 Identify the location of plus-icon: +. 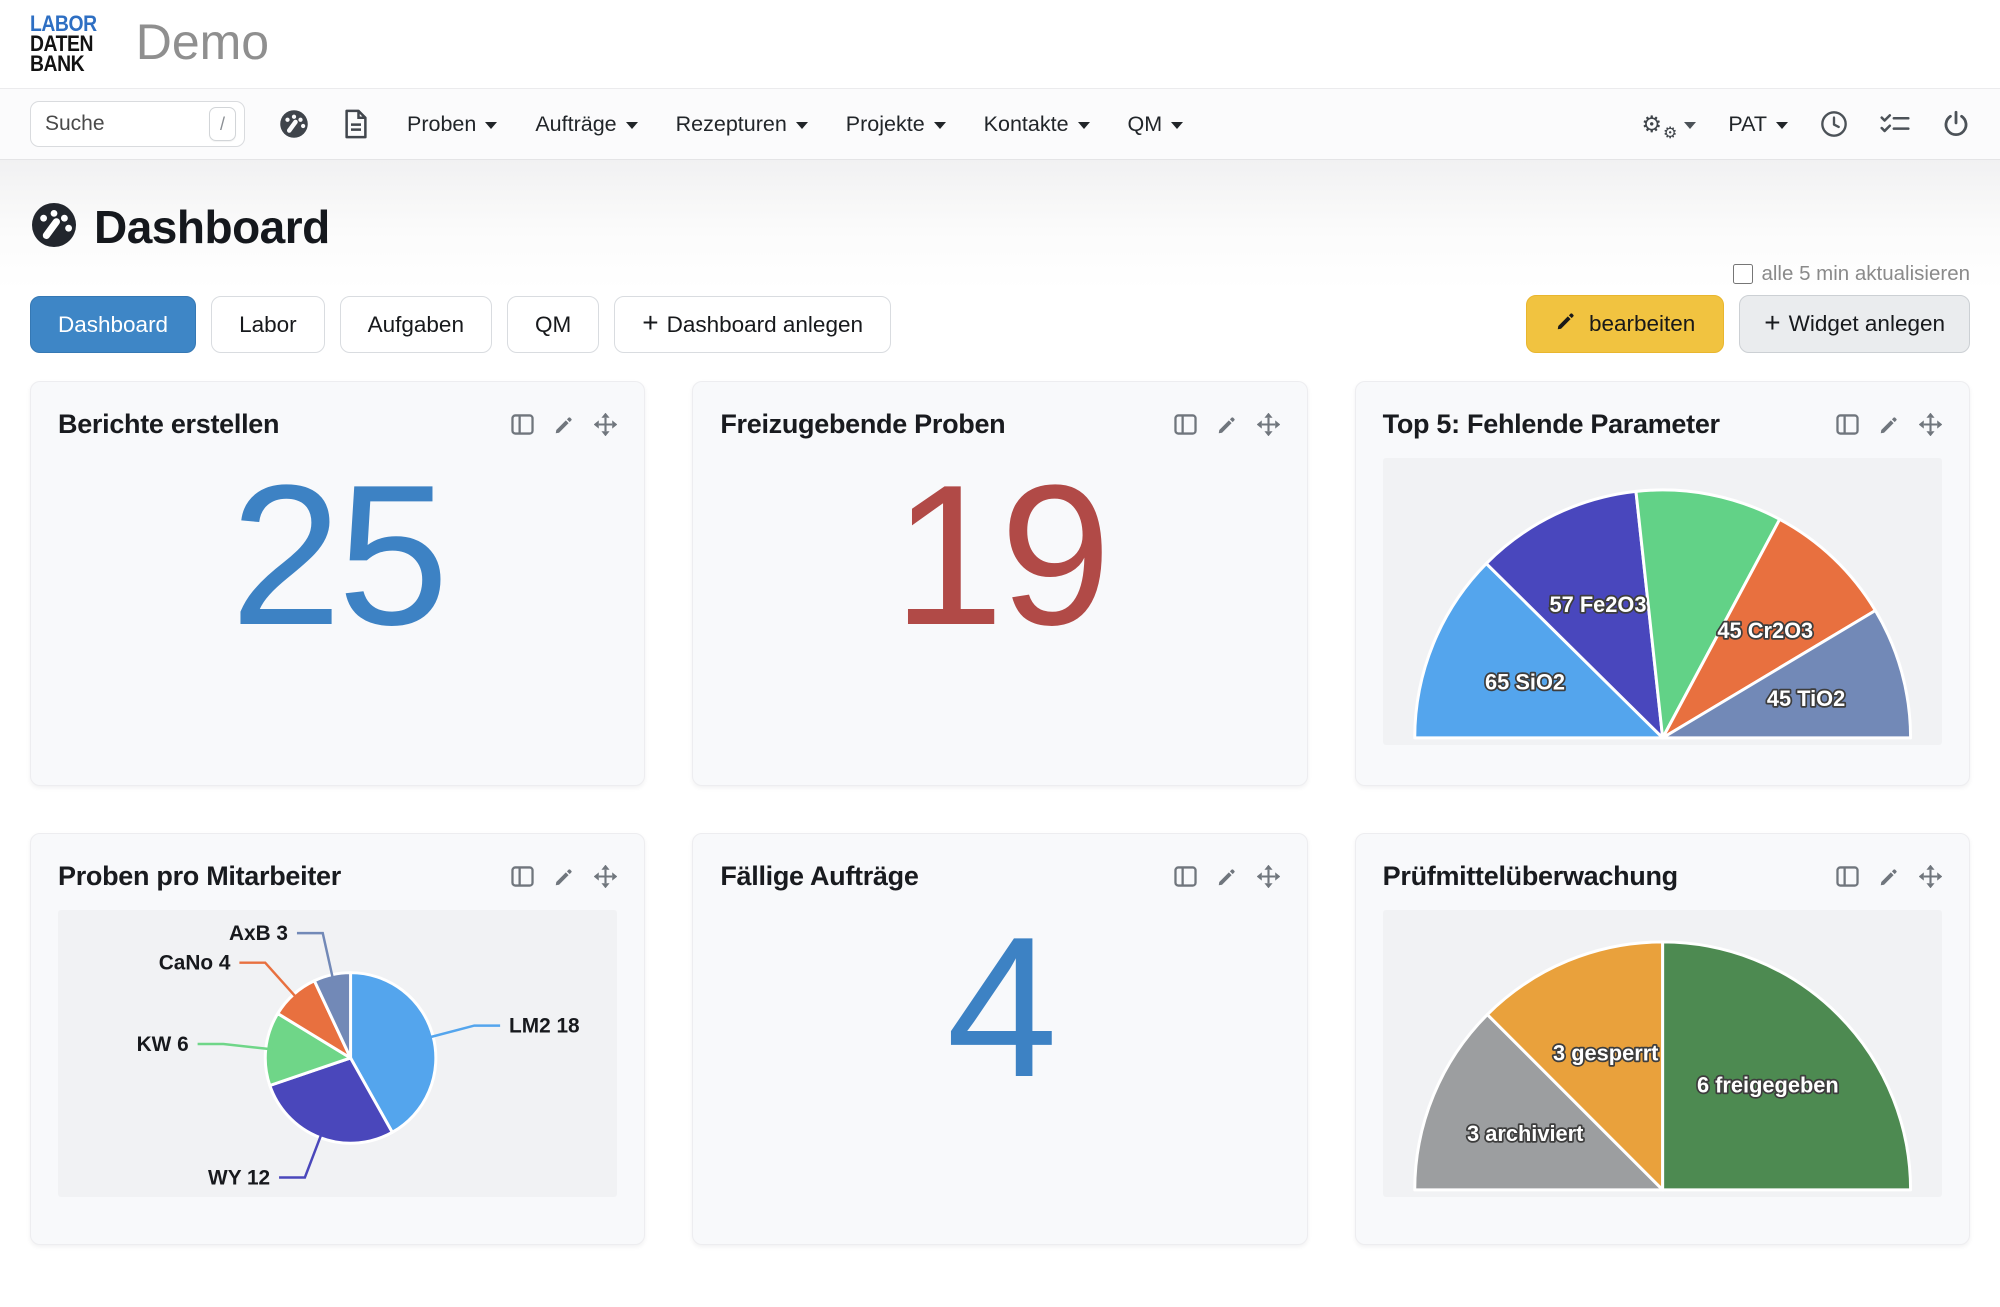
(650, 322).